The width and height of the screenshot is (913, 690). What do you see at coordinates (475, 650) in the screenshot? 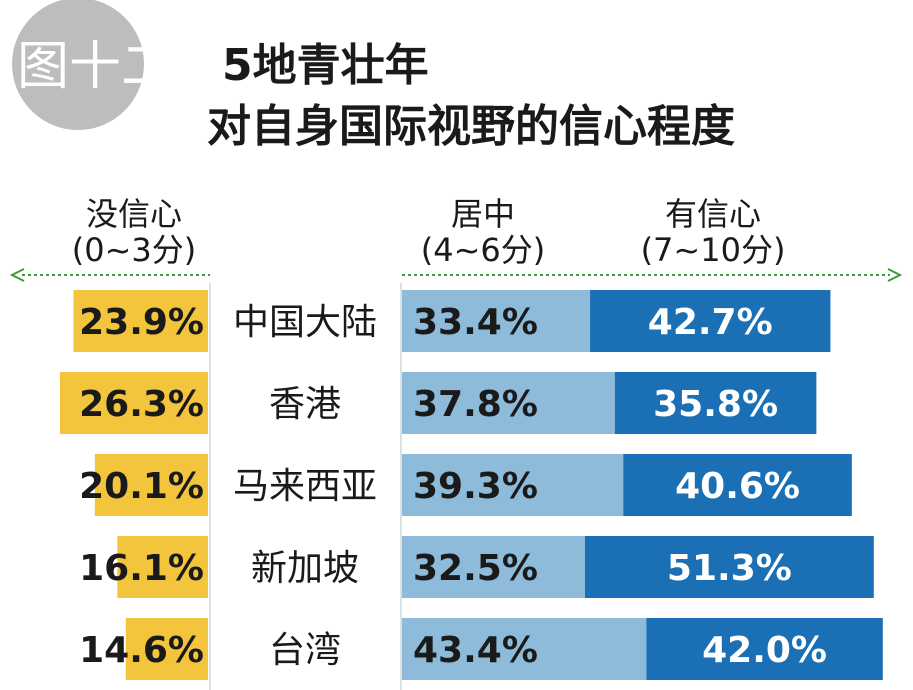
I see `data-label-mid: 43.4%` at bounding box center [475, 650].